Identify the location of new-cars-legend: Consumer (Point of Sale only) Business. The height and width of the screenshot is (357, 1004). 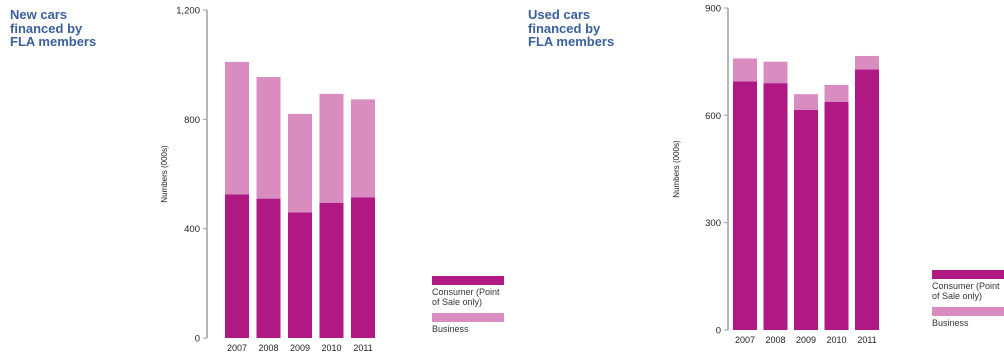
(468, 308).